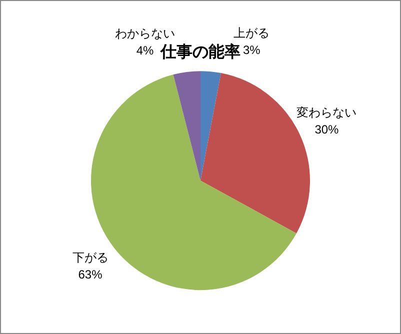 The width and height of the screenshot is (401, 334). Describe the element at coordinates (326, 113) in the screenshot. I see `slice-label: 変わらない` at that location.